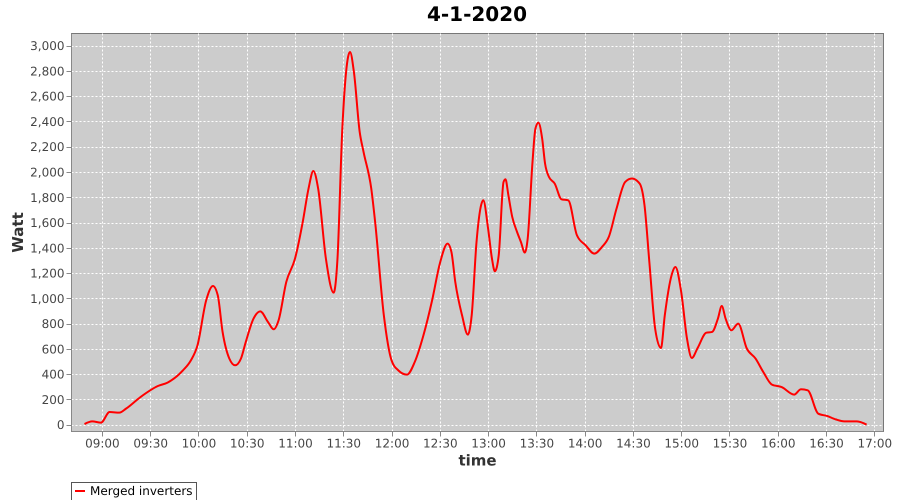 This screenshot has height=500, width=900. What do you see at coordinates (682, 443) in the screenshot?
I see `x-tick-label: 15:00` at bounding box center [682, 443].